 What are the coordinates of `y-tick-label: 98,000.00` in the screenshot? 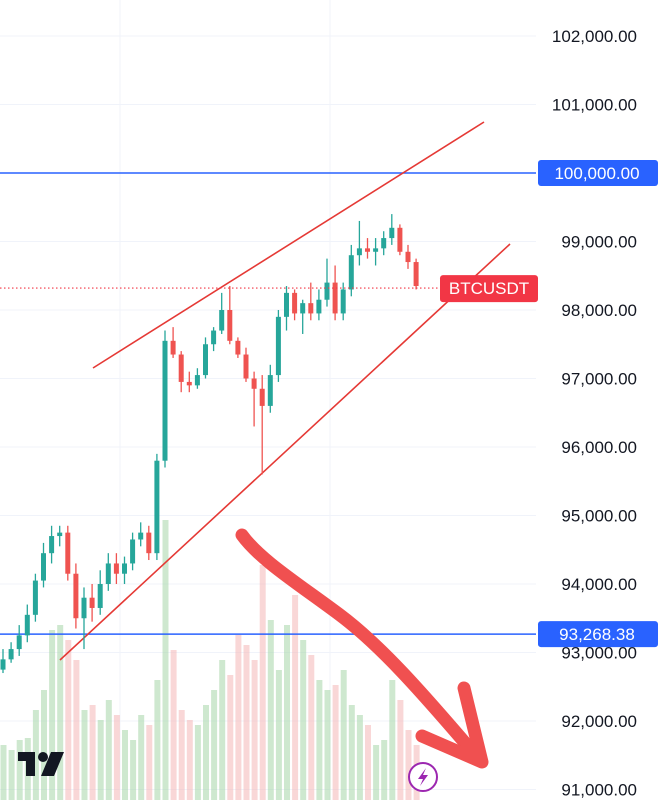 It's located at (599, 310).